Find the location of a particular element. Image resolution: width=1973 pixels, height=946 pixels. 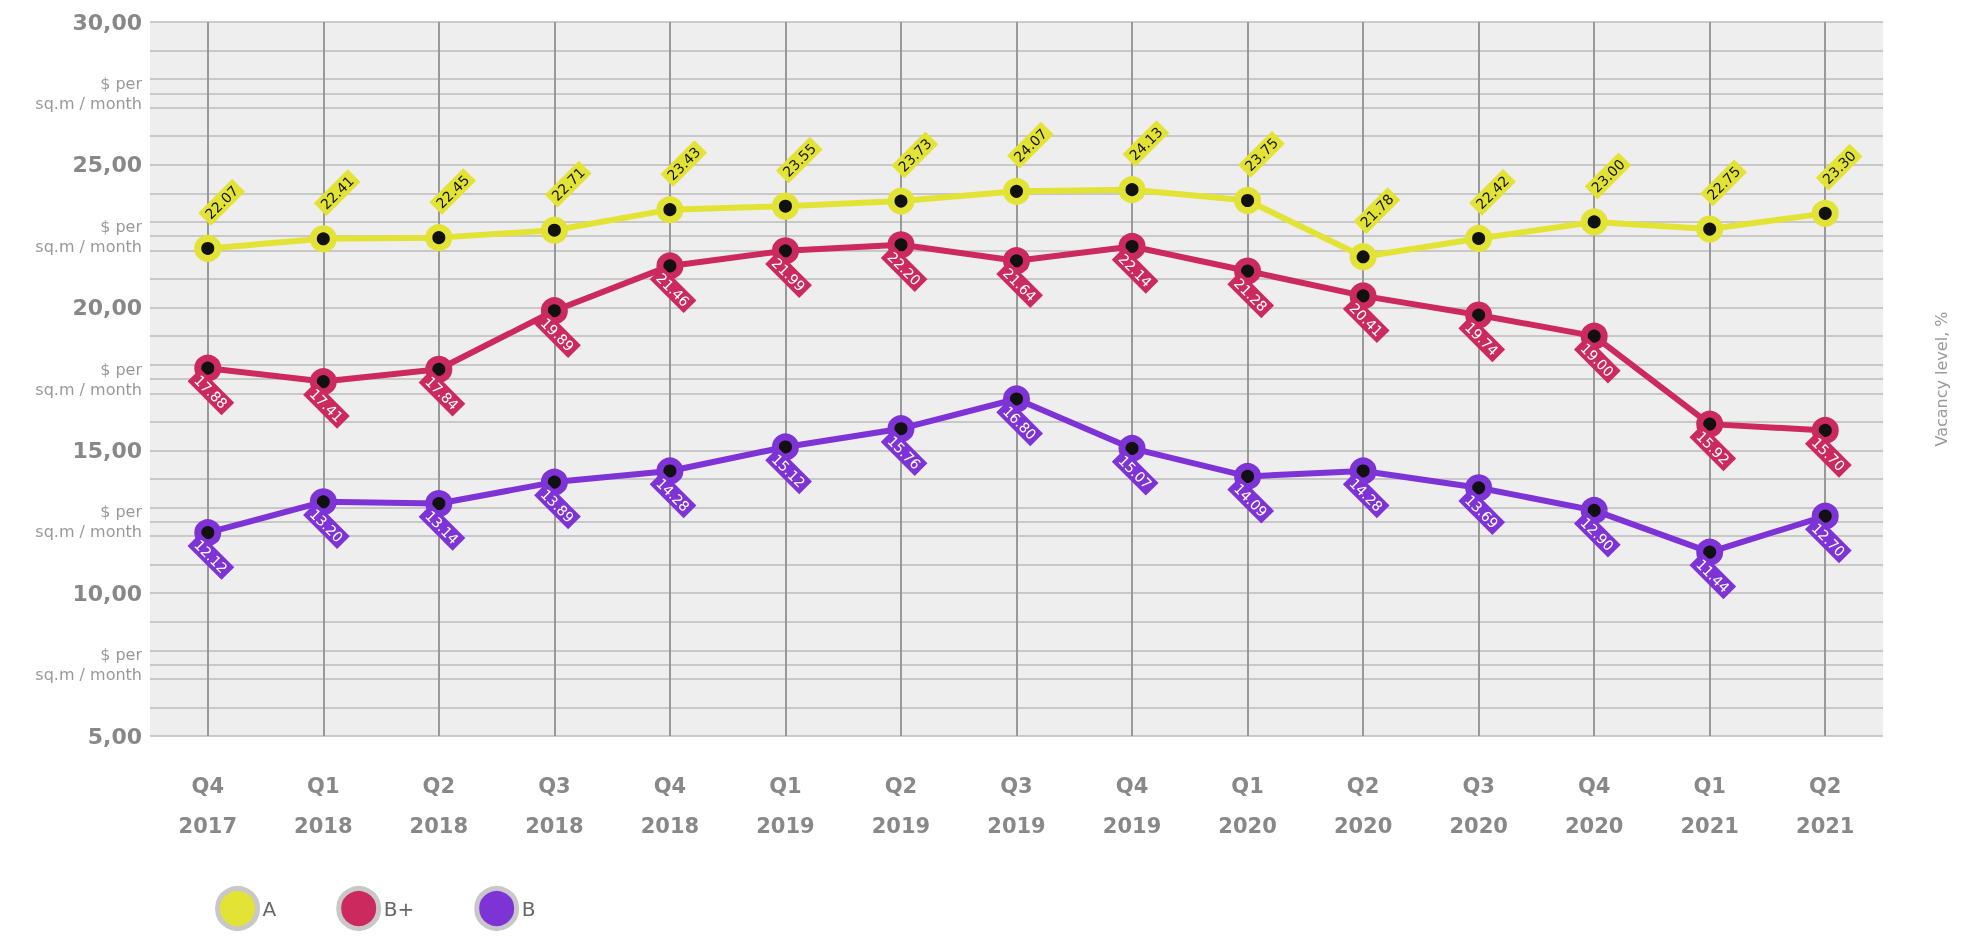

y-tick-label: 15,00 is located at coordinates (107, 450).